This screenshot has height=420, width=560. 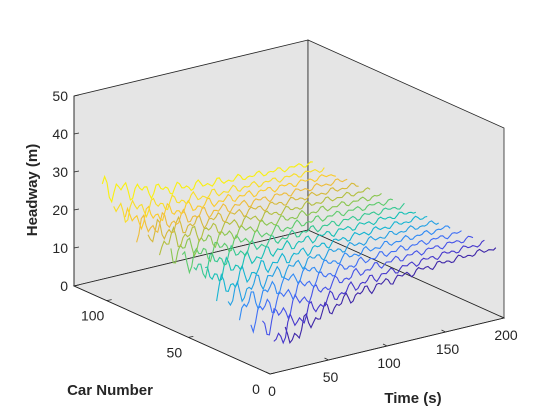 I want to click on x-tick-label: 200, so click(x=506, y=335).